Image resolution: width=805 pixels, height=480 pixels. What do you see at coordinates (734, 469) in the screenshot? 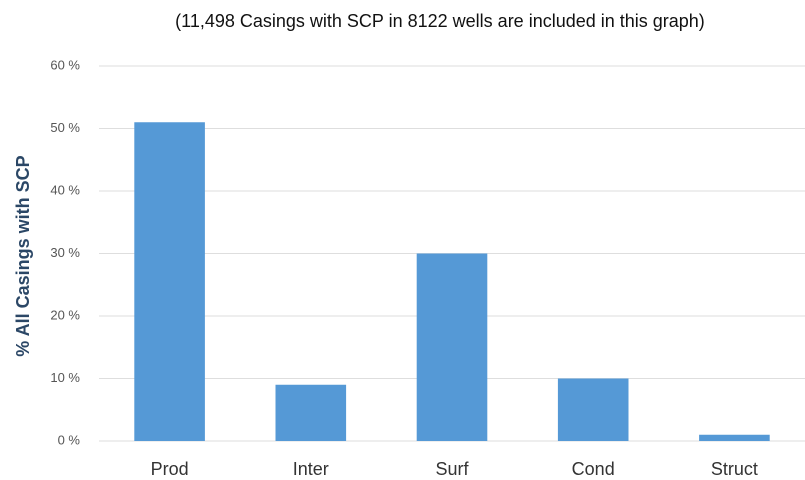
I see `x-tick-label: Struct` at bounding box center [734, 469].